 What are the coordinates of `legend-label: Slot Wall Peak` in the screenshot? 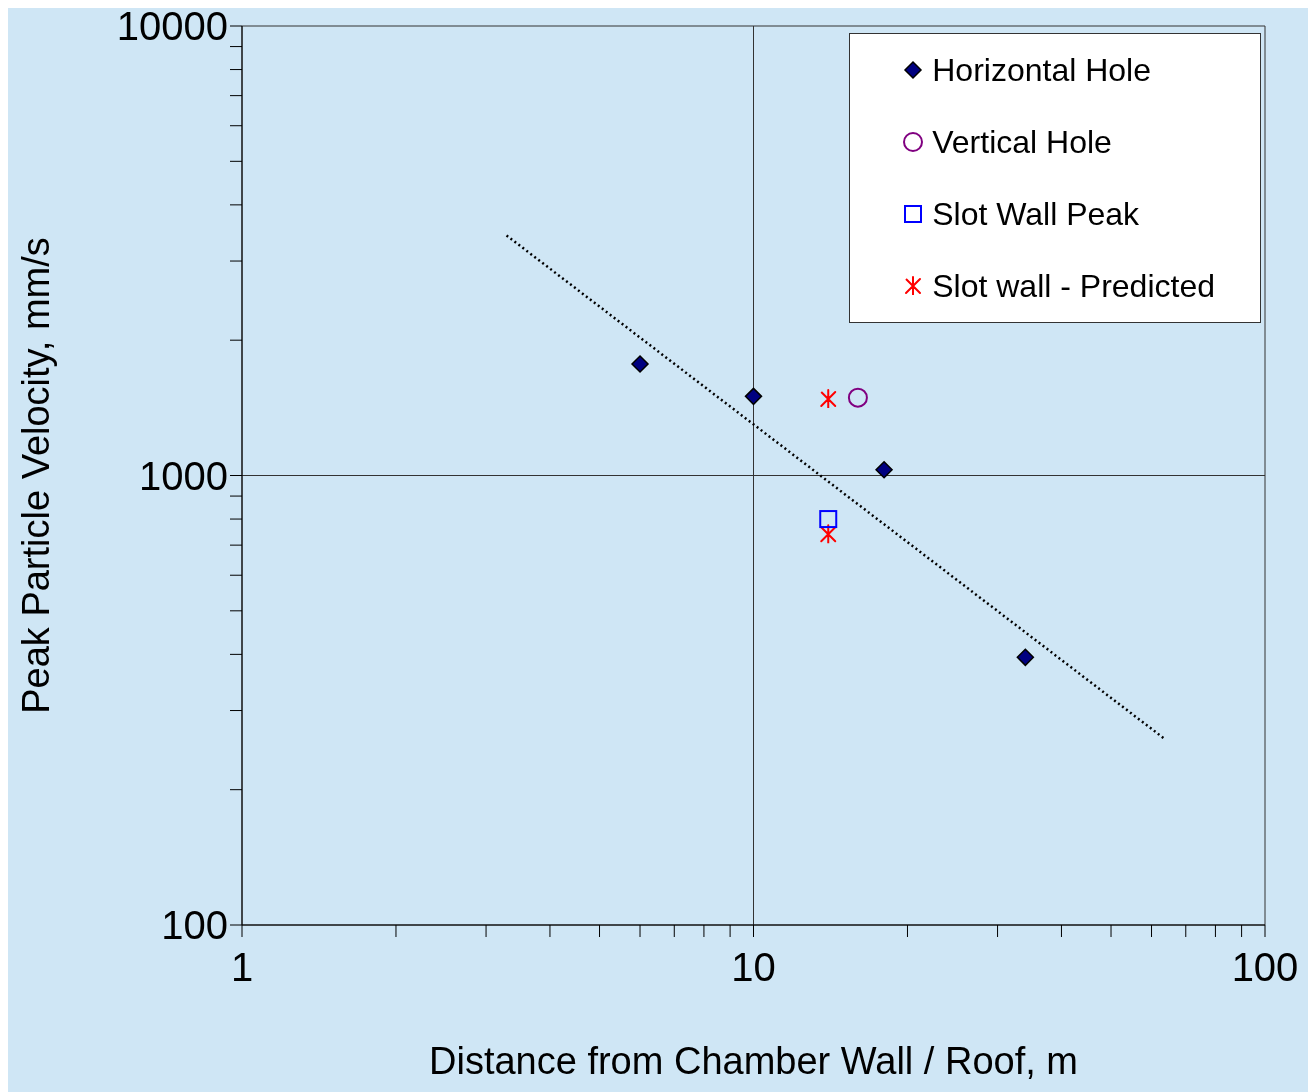 It's located at (1036, 214).